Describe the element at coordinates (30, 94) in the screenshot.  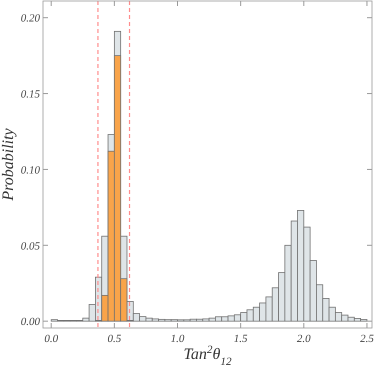
I see `y-tick-label: 0.15` at that location.